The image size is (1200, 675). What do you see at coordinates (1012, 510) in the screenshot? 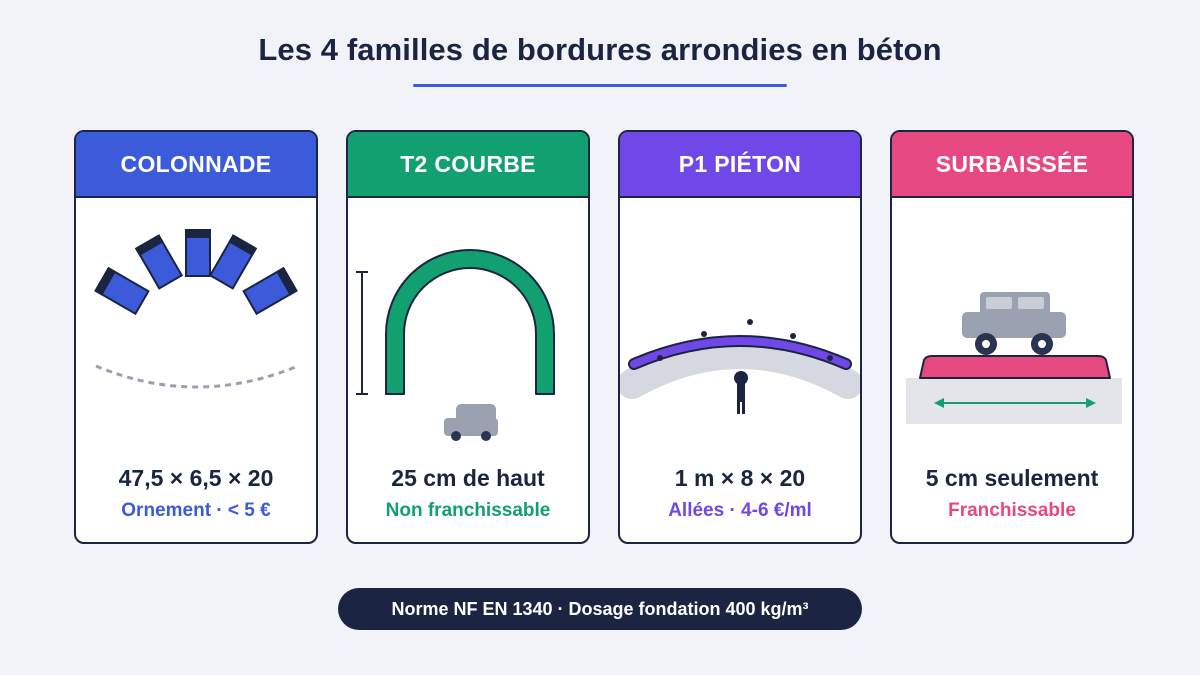
I see `card-subtitle: Franchissable` at bounding box center [1012, 510].